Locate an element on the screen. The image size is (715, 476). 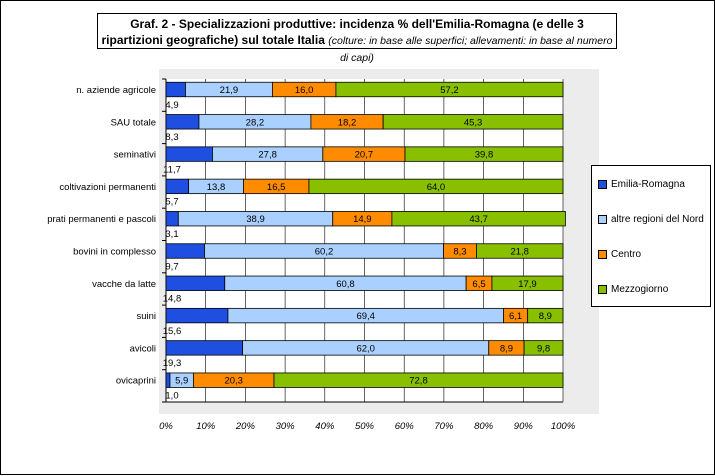
category-label: seminativi is located at coordinates (135, 155).